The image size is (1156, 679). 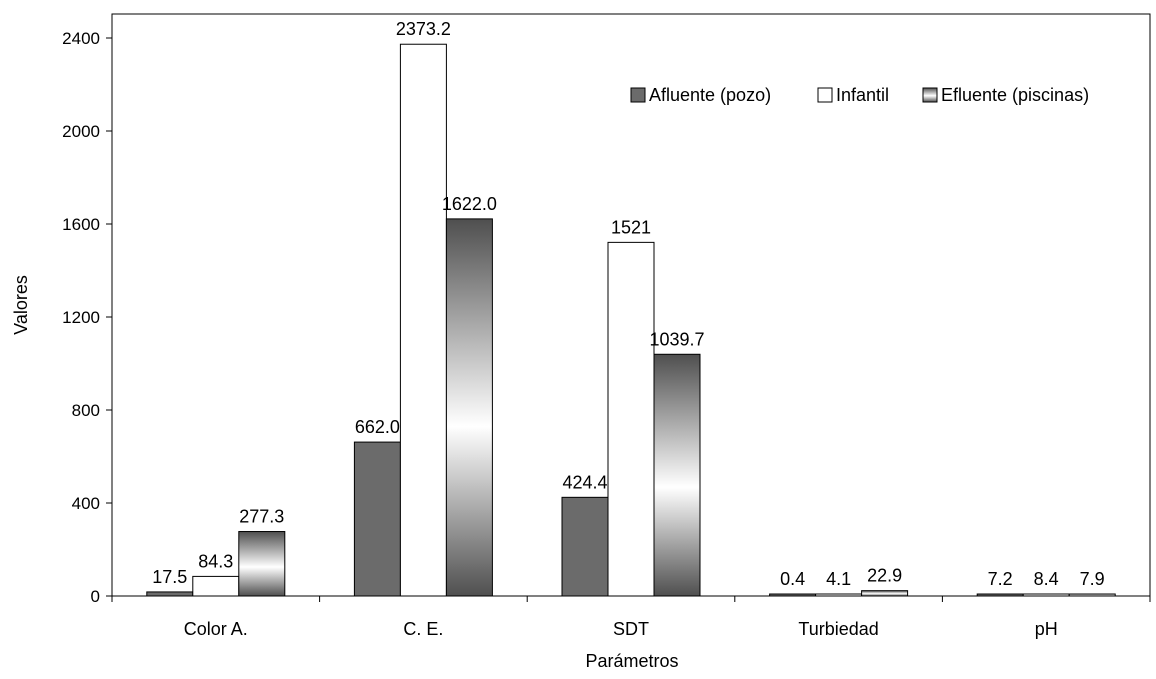 What do you see at coordinates (792, 579) in the screenshot?
I see `data-label-0-3: 0.4` at bounding box center [792, 579].